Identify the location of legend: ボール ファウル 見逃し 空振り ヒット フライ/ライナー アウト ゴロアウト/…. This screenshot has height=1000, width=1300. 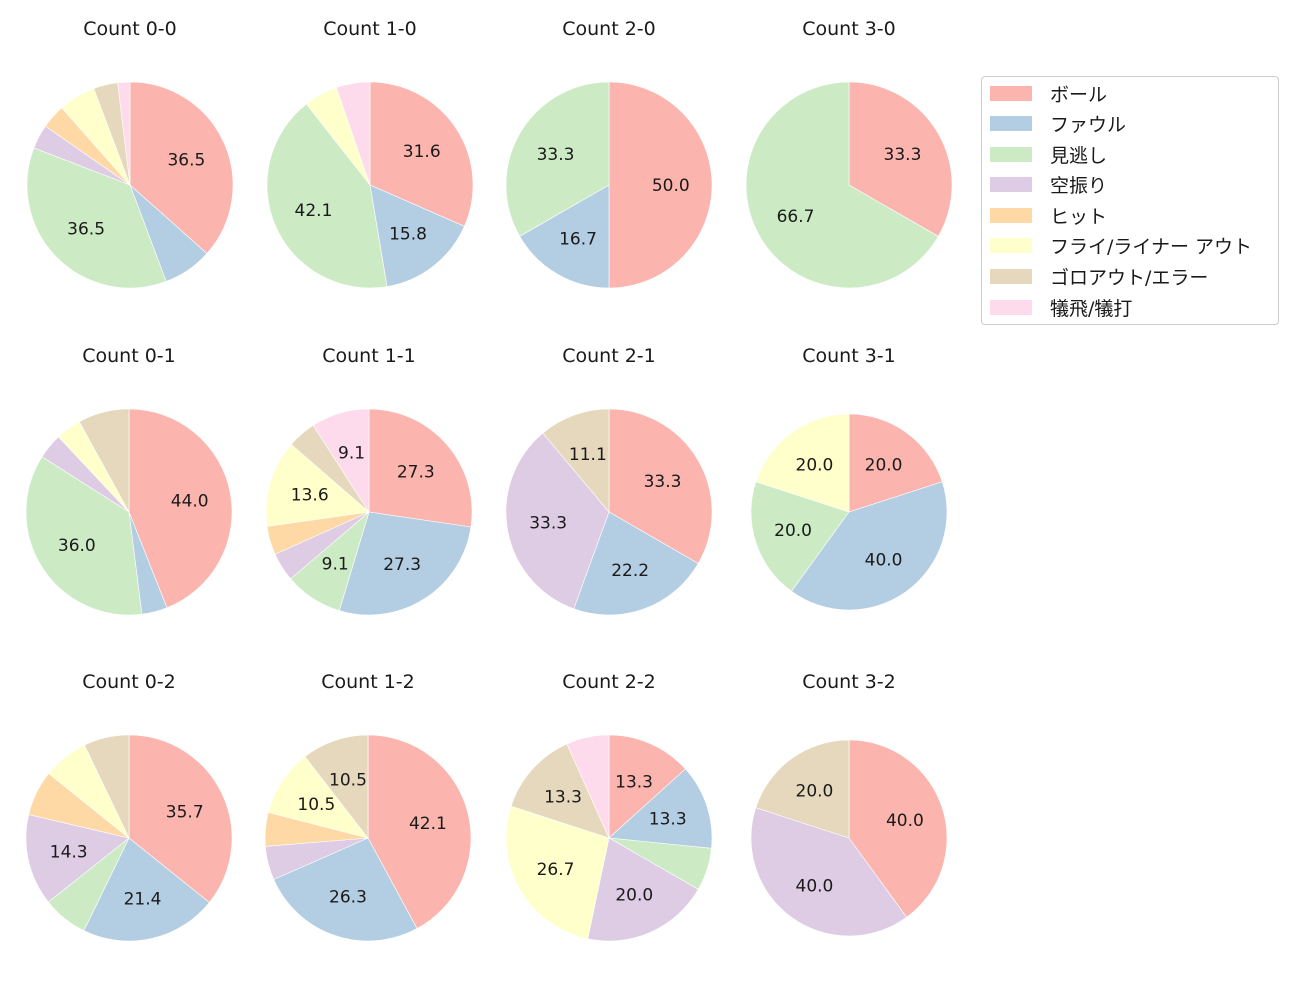
(1130, 200).